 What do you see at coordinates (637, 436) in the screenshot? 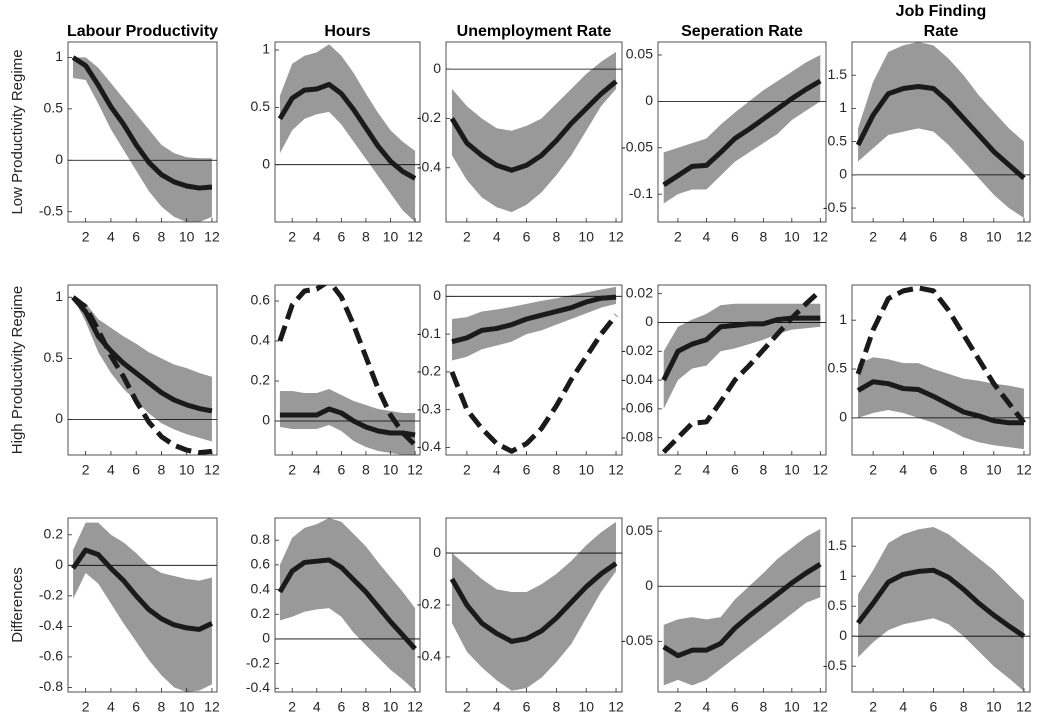
I see `y-tick-label: -0.08` at bounding box center [637, 436].